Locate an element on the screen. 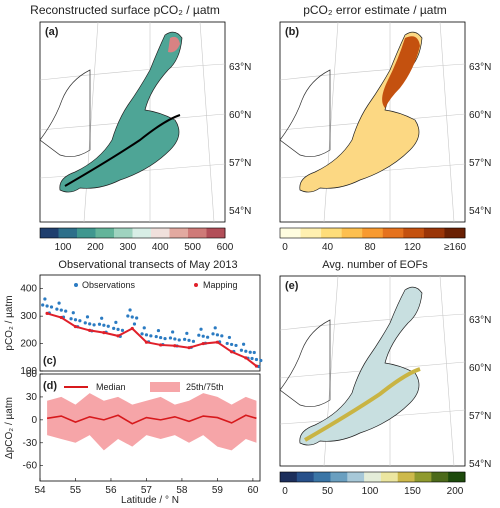 This screenshot has width=500, height=508. colorbar-tick-label: 400 is located at coordinates (160, 247).